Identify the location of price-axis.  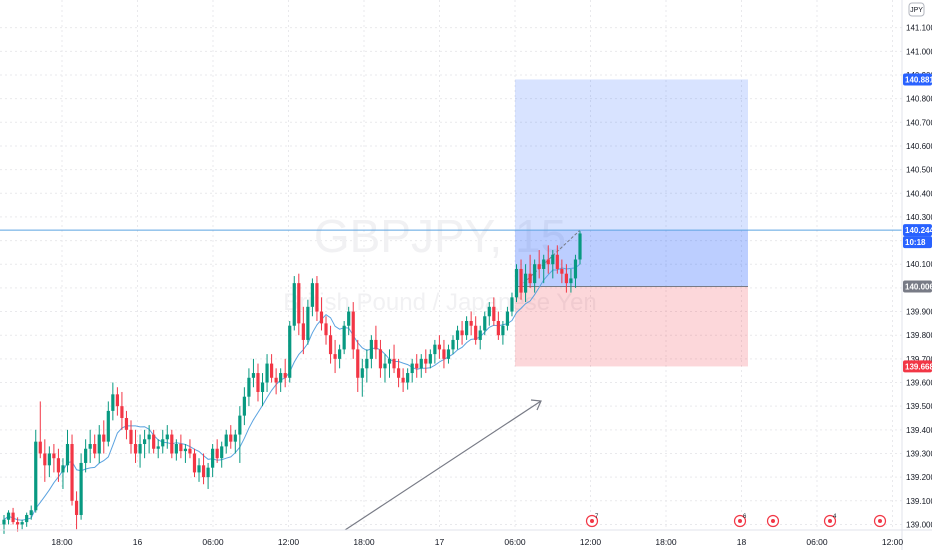
(917, 275).